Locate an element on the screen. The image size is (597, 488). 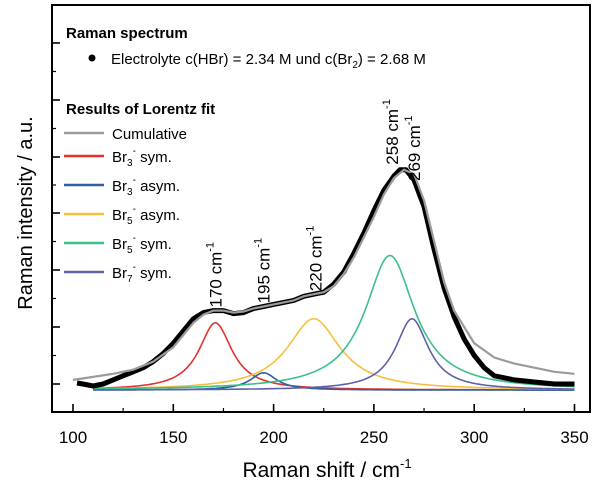
peak-label: 258 cm-1 is located at coordinates (391, 132).